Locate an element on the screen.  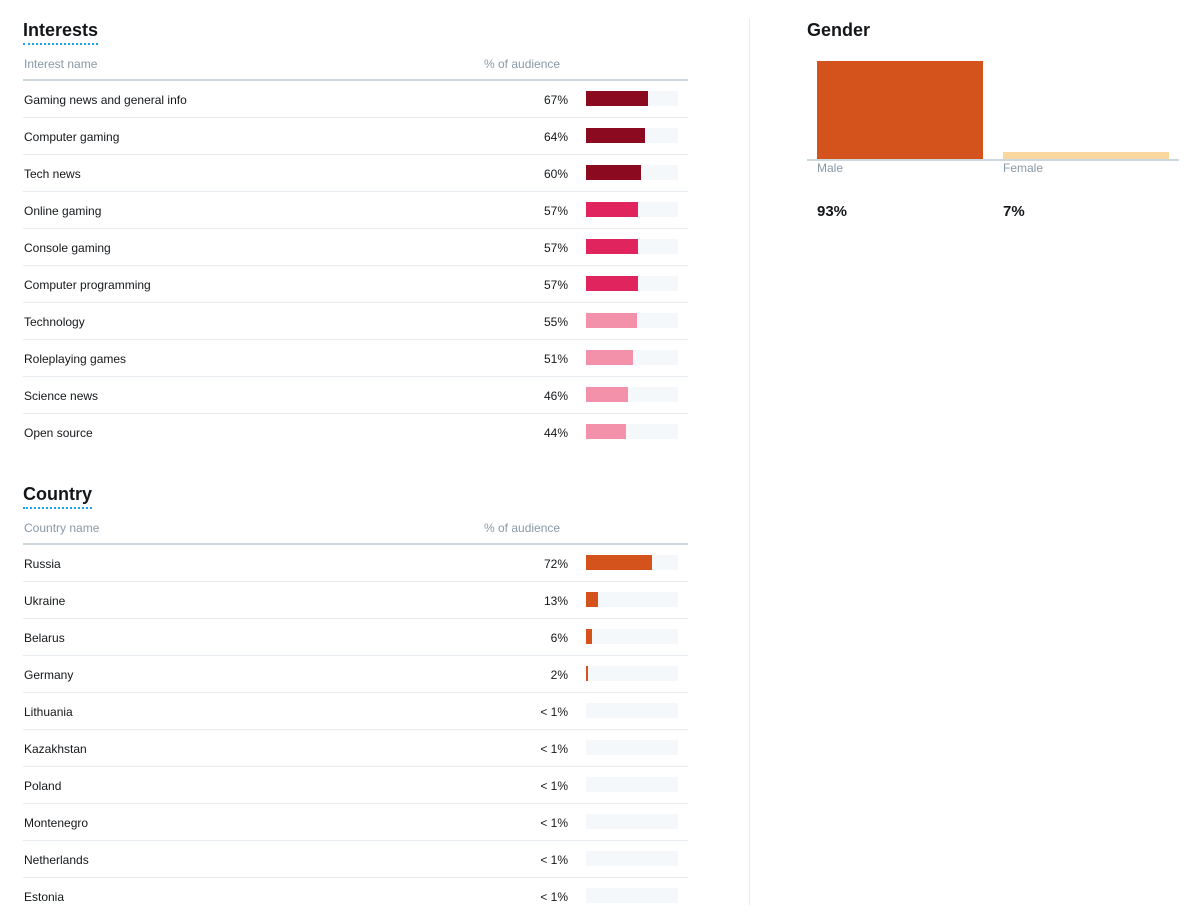
interest-row-label: Roleplaying games is located at coordinates (75, 359).